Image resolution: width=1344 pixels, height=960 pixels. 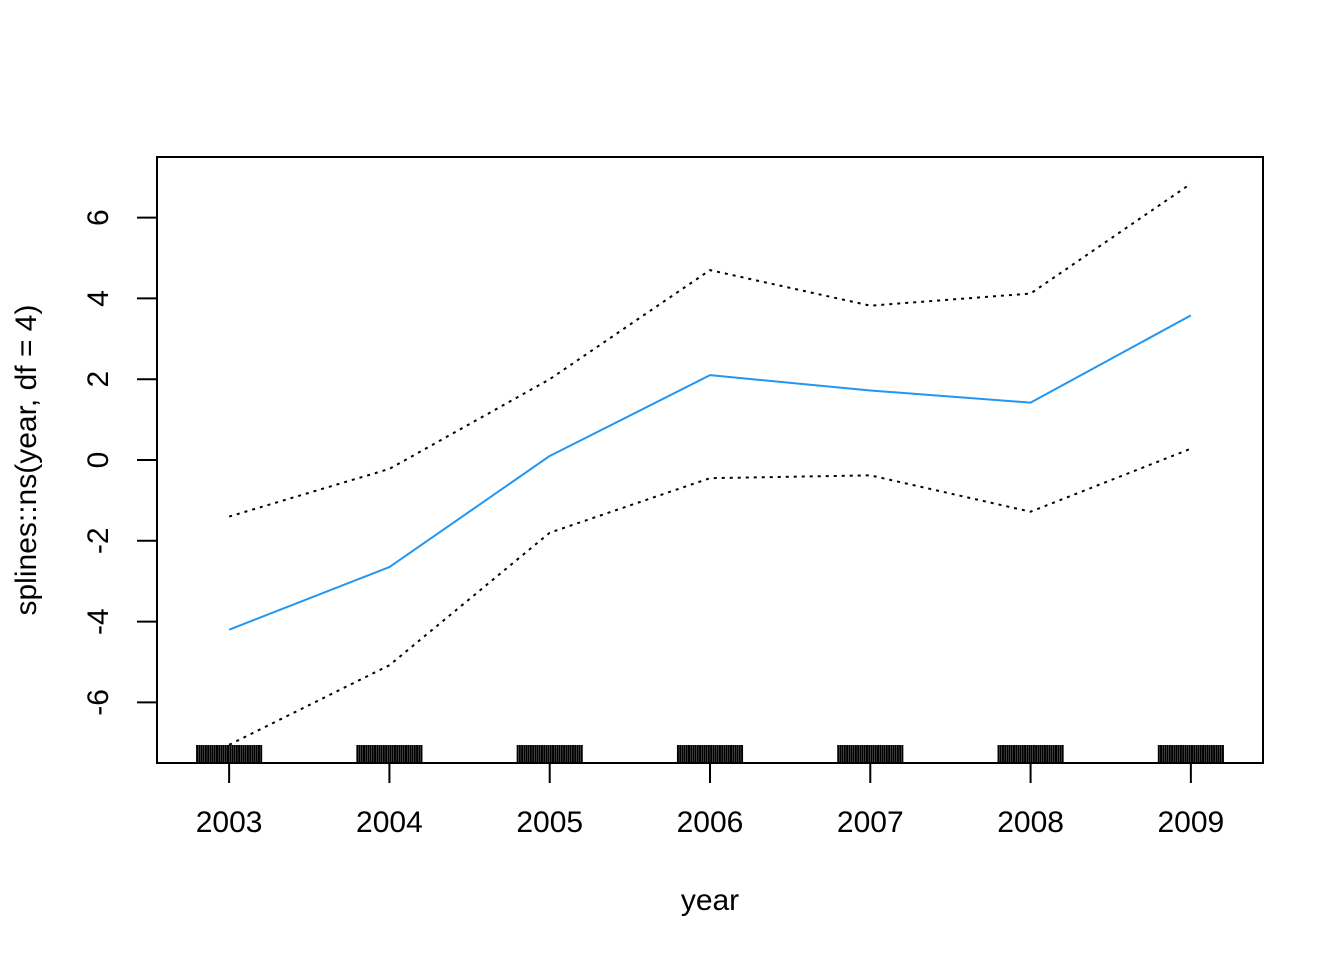 I want to click on rug, so click(x=710, y=754).